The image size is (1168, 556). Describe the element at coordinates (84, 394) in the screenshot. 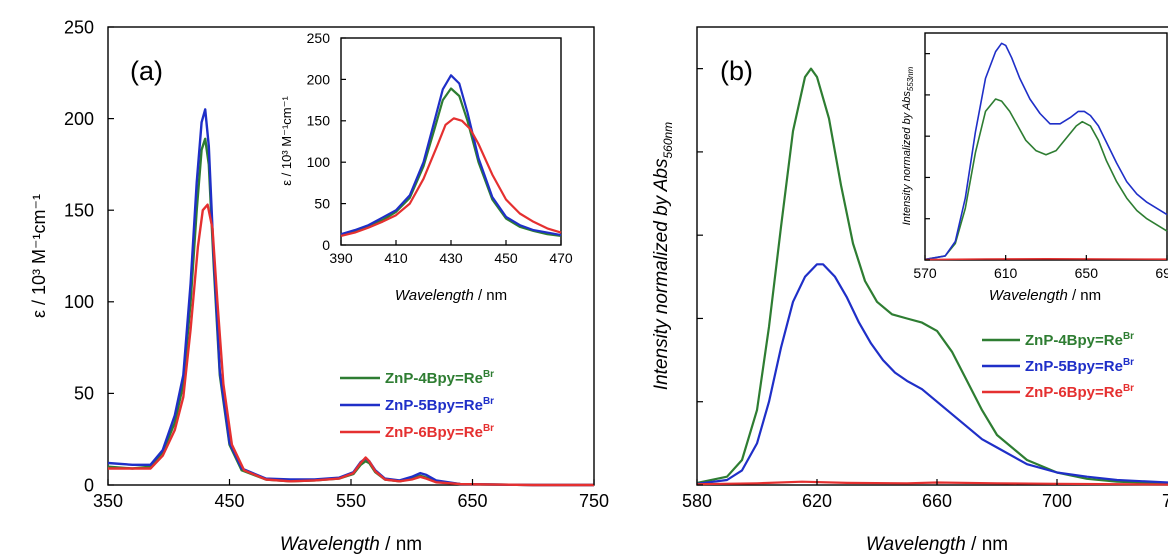

I see `panel-a-y-tick-label: 50` at that location.